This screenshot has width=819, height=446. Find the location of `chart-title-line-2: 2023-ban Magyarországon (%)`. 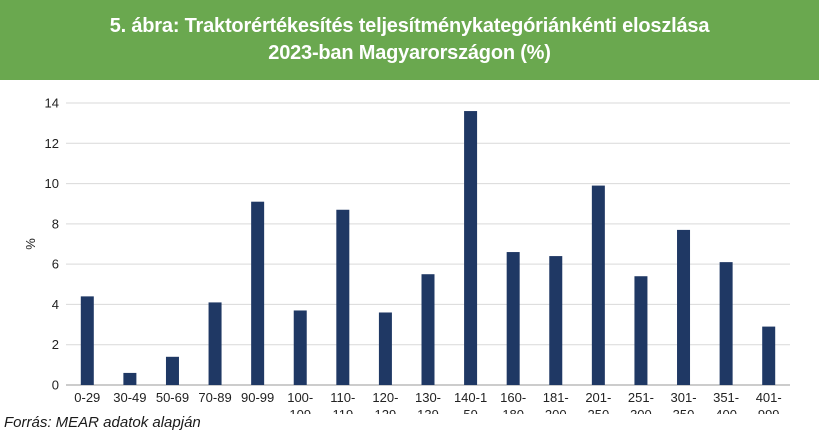

chart-title-line-2: 2023-ban Magyarországon (%) is located at coordinates (409, 53).